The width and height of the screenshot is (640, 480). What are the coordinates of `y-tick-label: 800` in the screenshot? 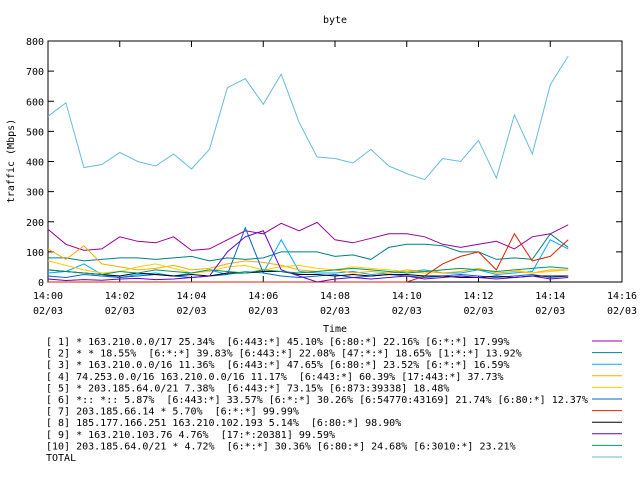 It's located at (35, 42).